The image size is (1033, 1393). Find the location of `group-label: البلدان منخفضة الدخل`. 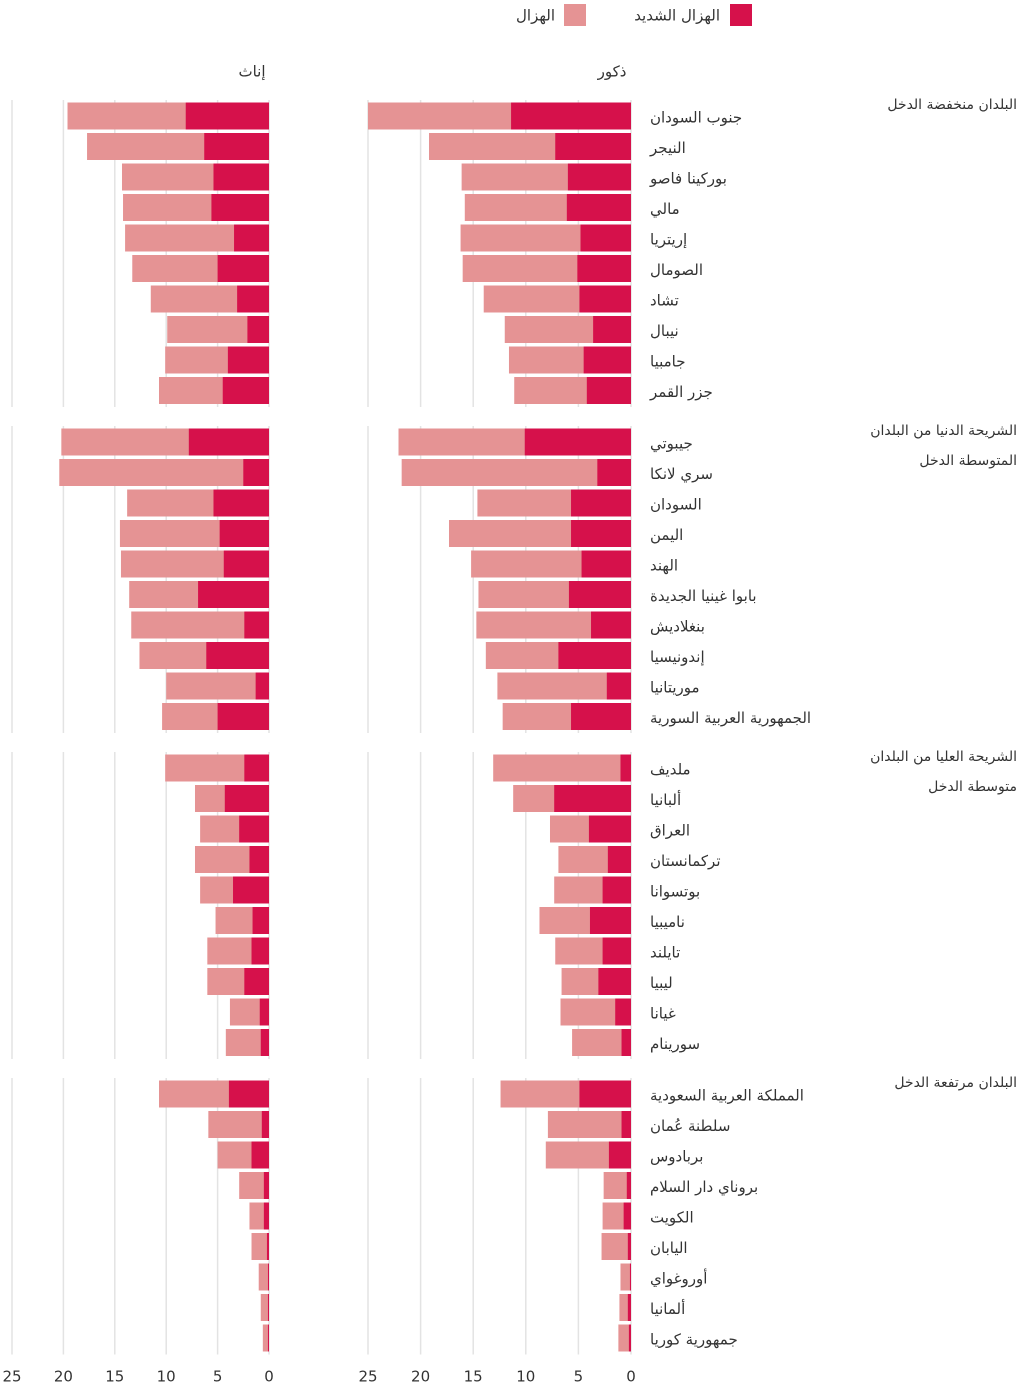

group-label: البلدان منخفضة الدخل is located at coordinates (952, 105).